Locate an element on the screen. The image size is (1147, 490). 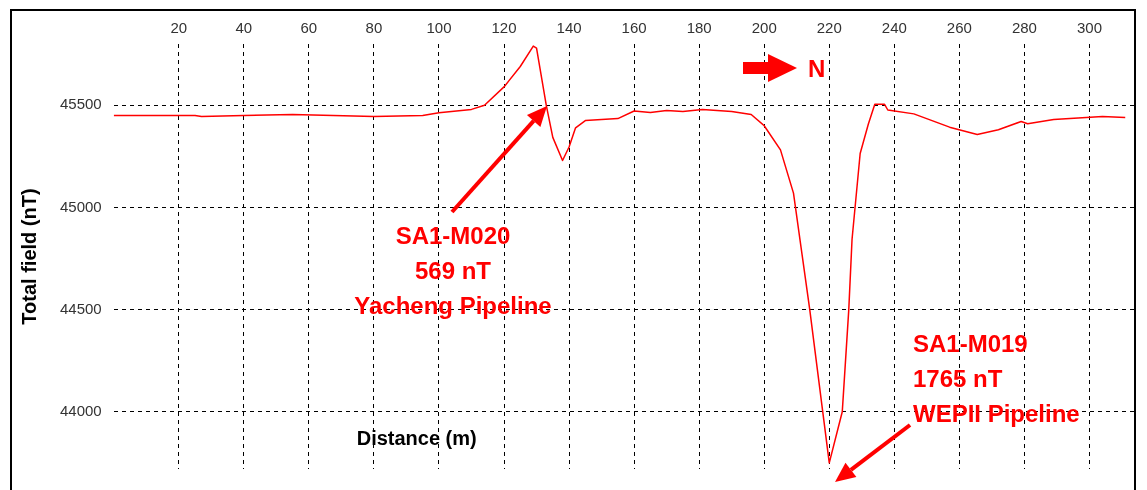
x-tick-label: 280 is located at coordinates (1024, 28).